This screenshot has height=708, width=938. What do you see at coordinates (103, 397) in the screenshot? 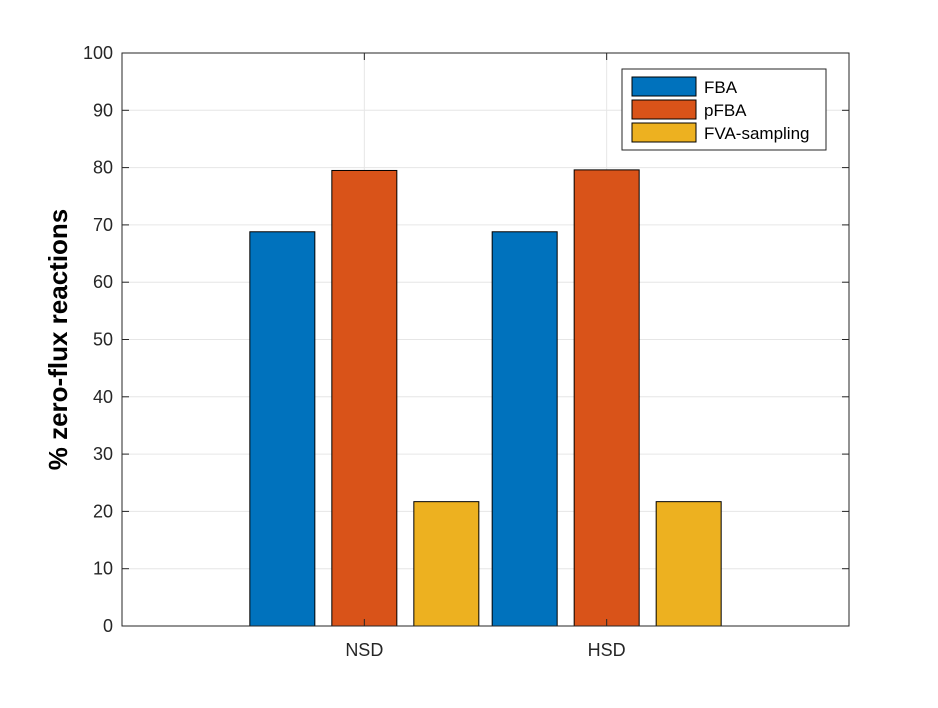
I see `y-tick-label: 40` at bounding box center [103, 397].